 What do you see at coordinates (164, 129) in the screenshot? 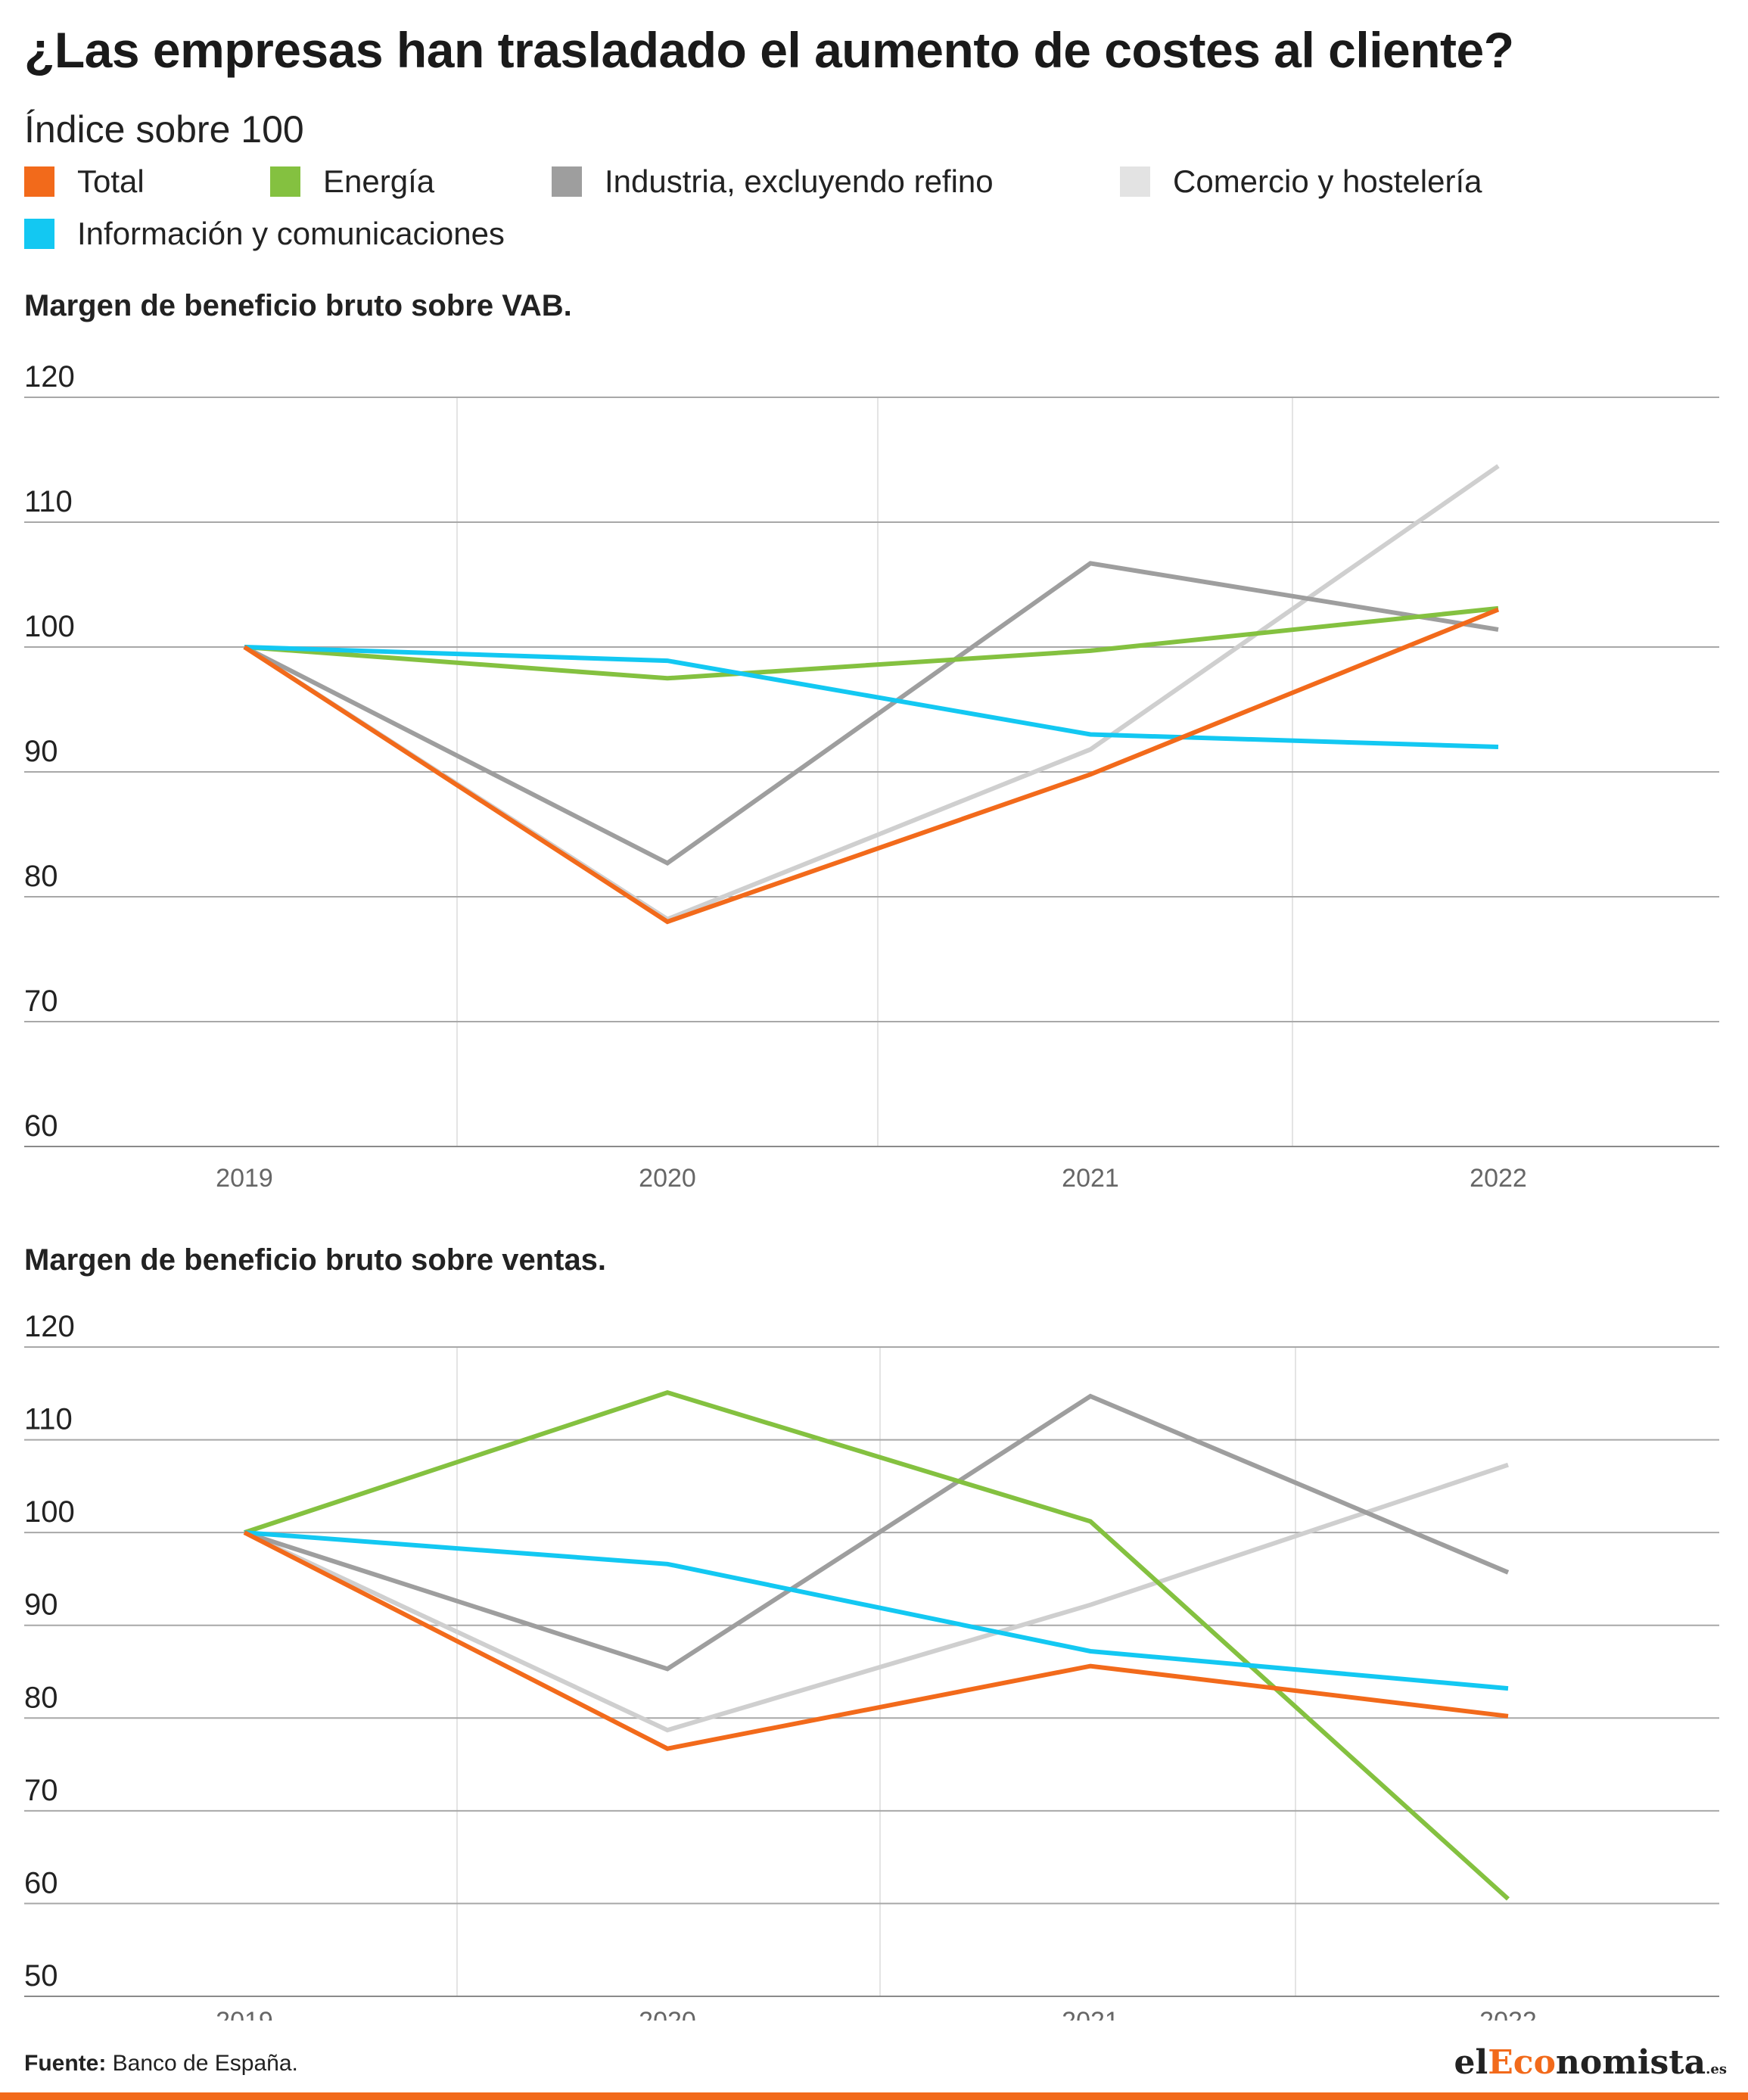
I see `chart-subtitle: Índice sobre 100` at bounding box center [164, 129].